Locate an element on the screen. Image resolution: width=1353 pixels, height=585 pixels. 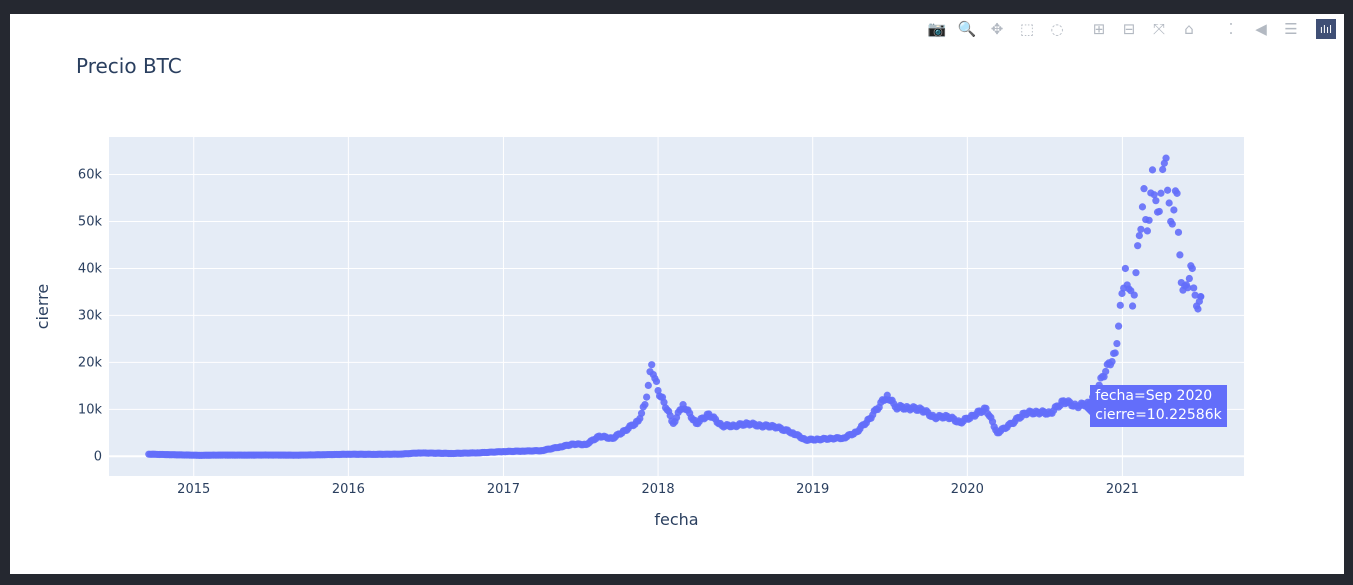
zoom-icon: 🔍 is located at coordinates (967, 29).